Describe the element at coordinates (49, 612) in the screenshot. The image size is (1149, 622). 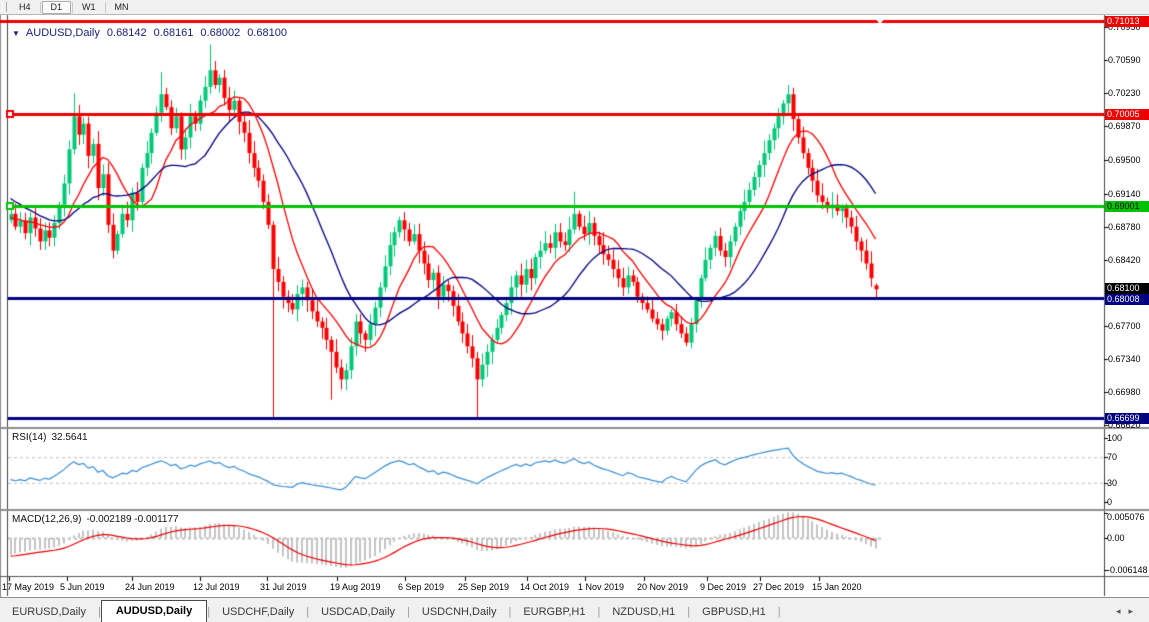
I see `tab-eurusd-daily: EURUSD,Daily` at that location.